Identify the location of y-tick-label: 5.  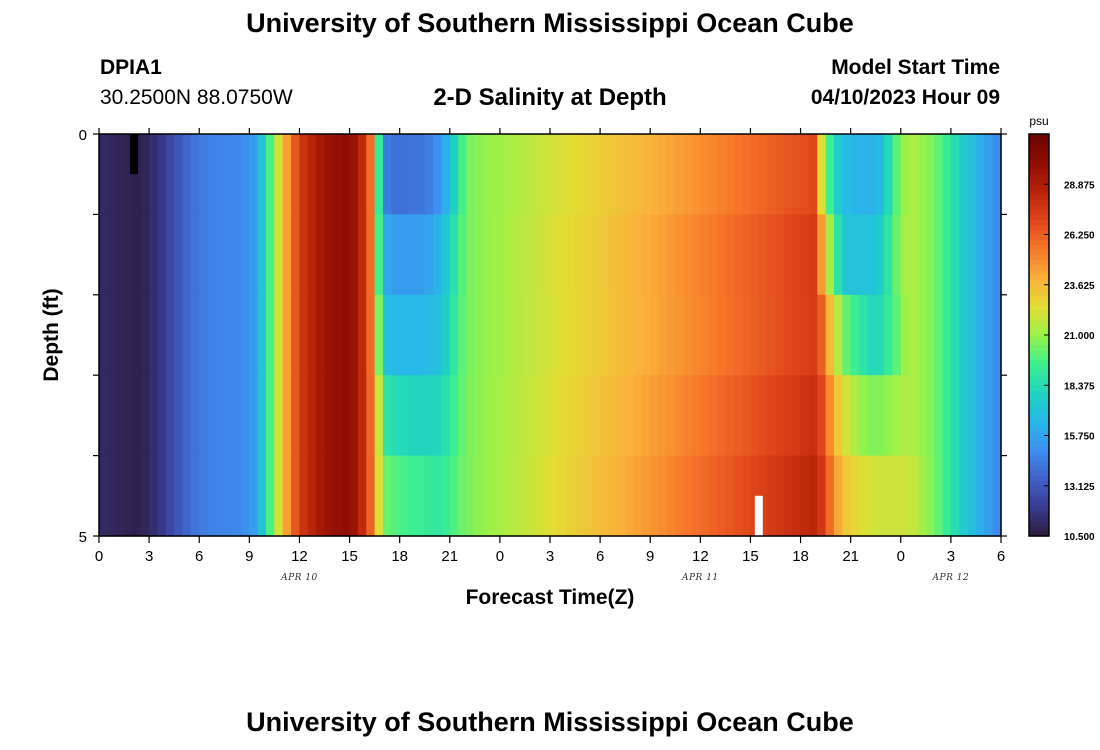
(83, 537).